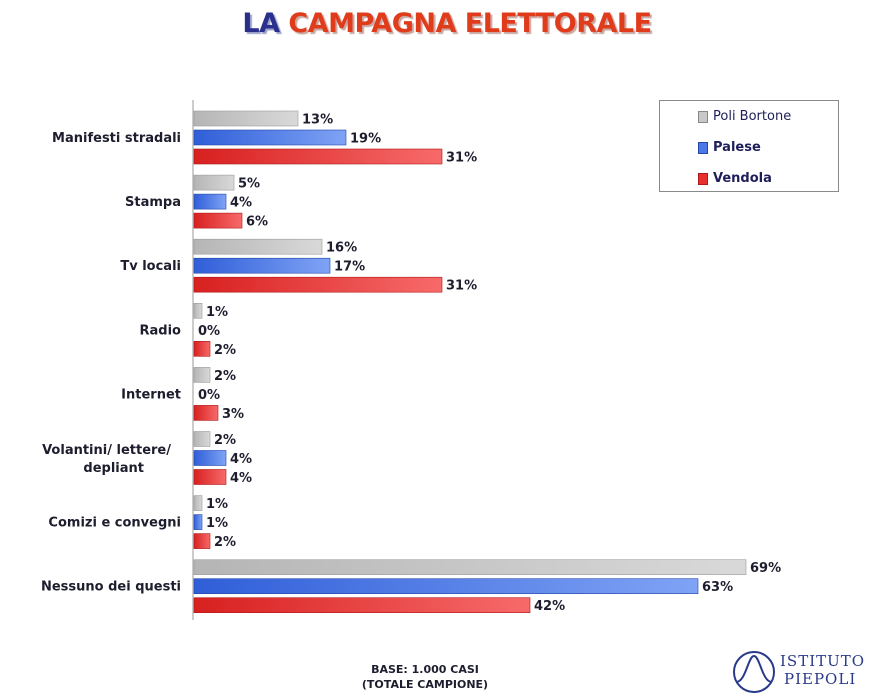  What do you see at coordinates (446, 586) in the screenshot?
I see `bar-palese-nessuno-dei-questi` at bounding box center [446, 586].